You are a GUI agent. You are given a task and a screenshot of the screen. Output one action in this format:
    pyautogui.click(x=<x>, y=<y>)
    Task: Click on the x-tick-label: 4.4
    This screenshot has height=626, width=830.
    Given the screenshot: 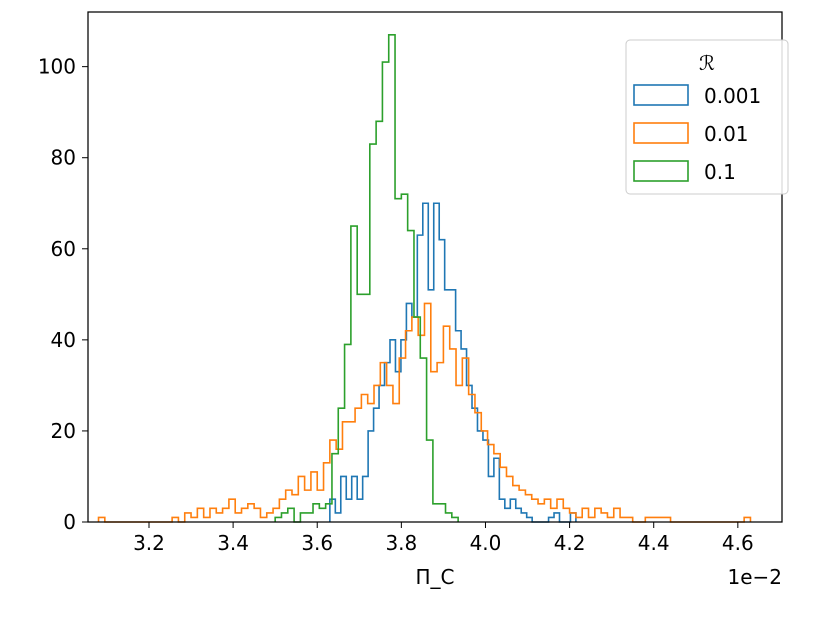 What is the action you would take?
    pyautogui.click(x=654, y=543)
    